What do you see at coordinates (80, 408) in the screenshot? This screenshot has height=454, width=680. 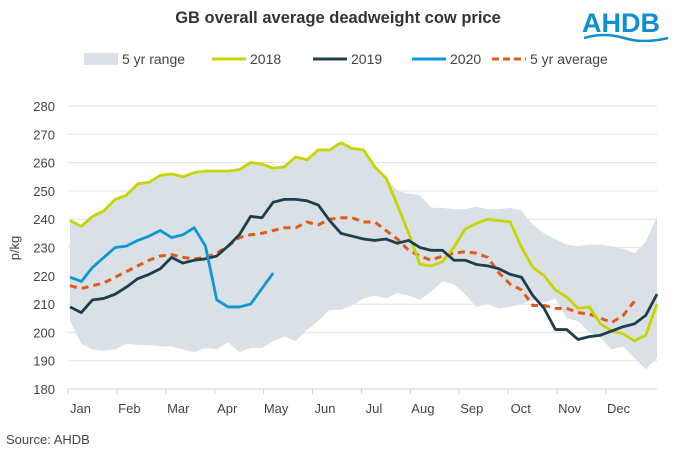 I see `x-tick-label: Jan` at bounding box center [80, 408].